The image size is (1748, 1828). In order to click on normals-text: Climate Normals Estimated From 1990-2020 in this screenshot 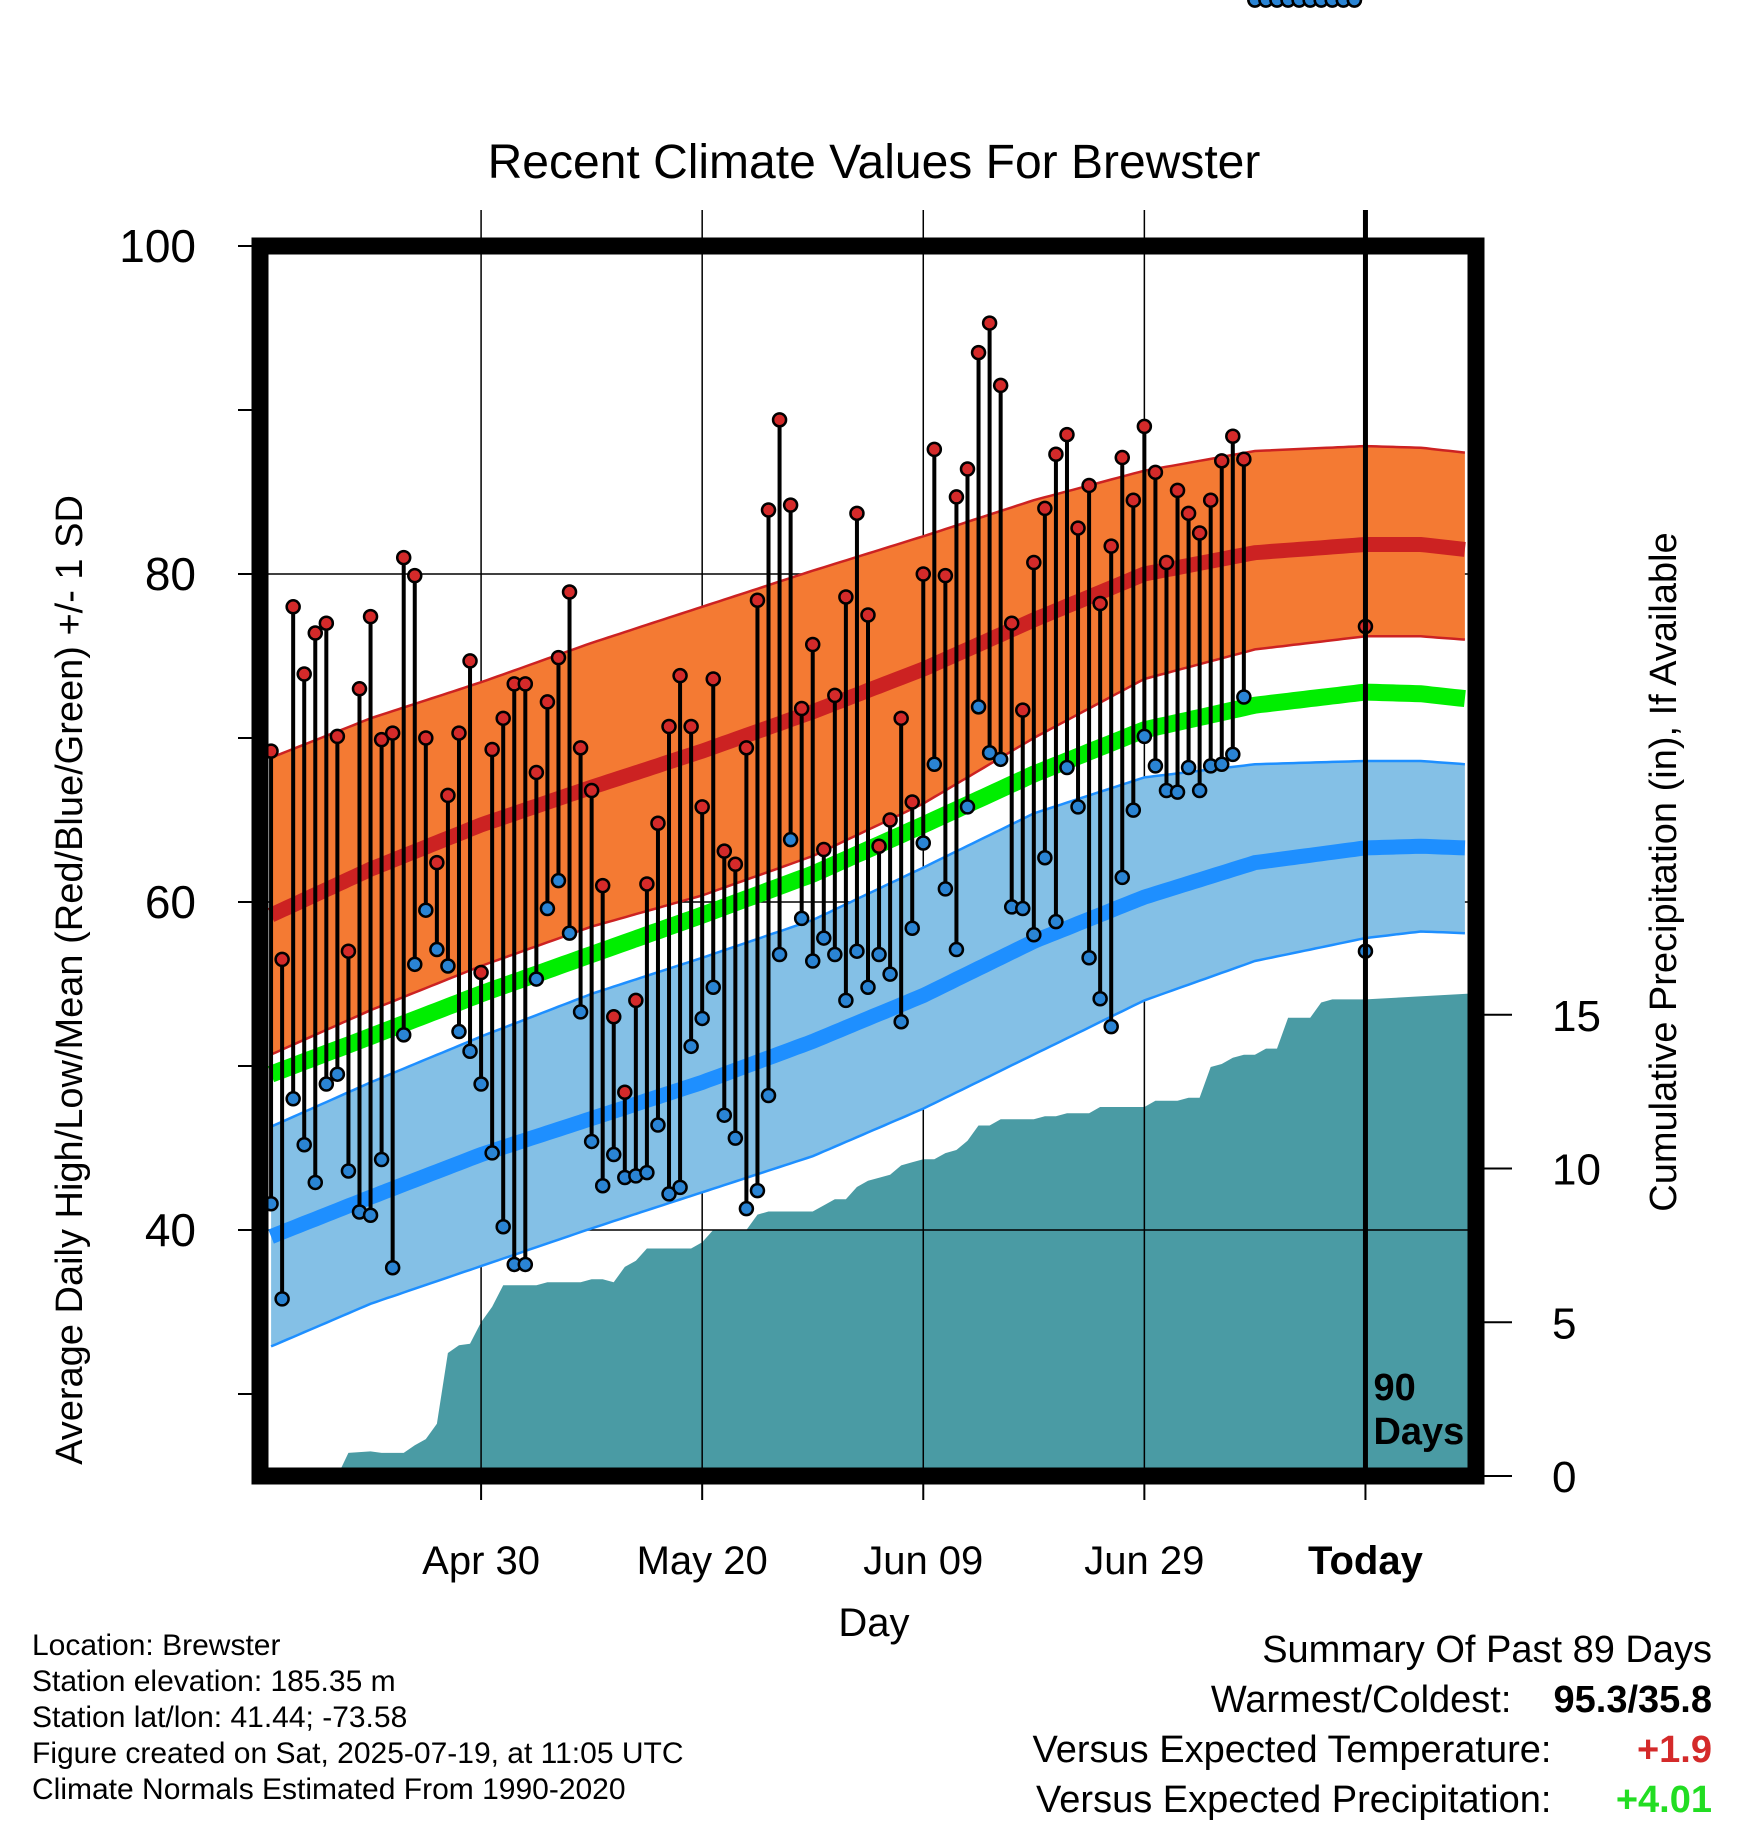, I will do `click(329, 1789)`.